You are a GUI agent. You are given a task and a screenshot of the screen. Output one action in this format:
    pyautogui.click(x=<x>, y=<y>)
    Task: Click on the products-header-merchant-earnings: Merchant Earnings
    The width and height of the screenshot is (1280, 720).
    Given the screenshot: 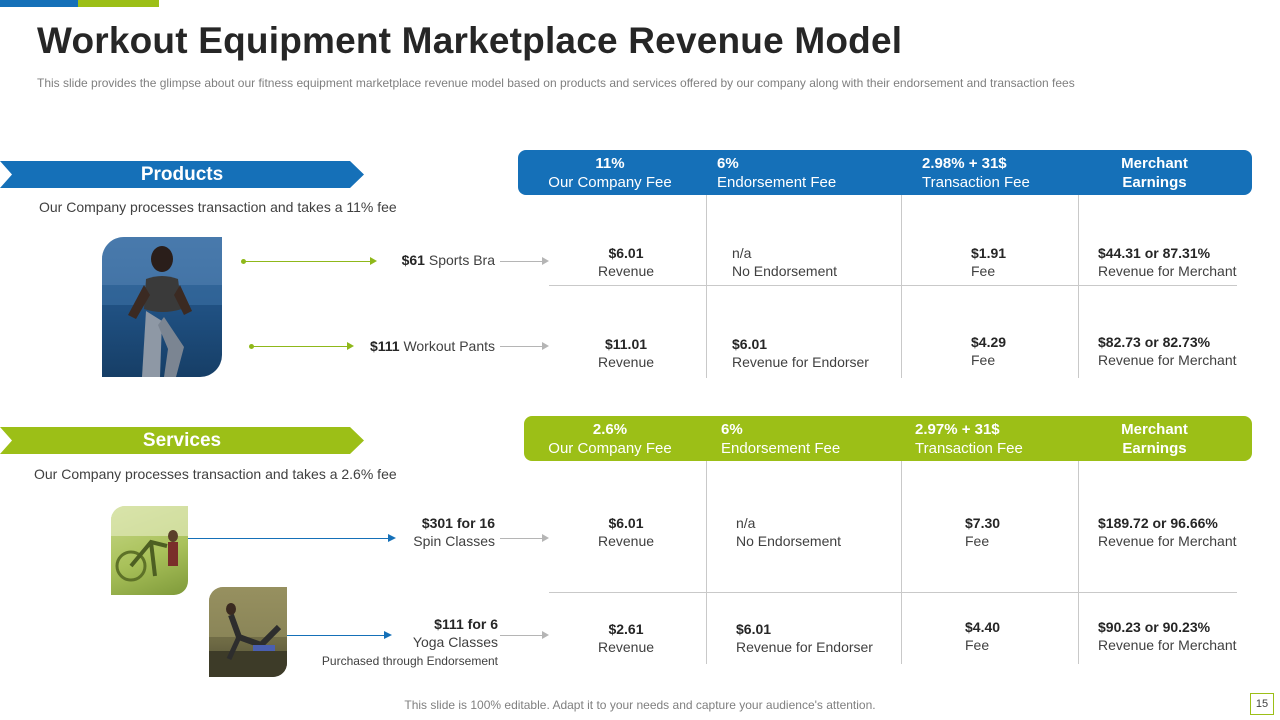 What is the action you would take?
    pyautogui.click(x=1154, y=173)
    